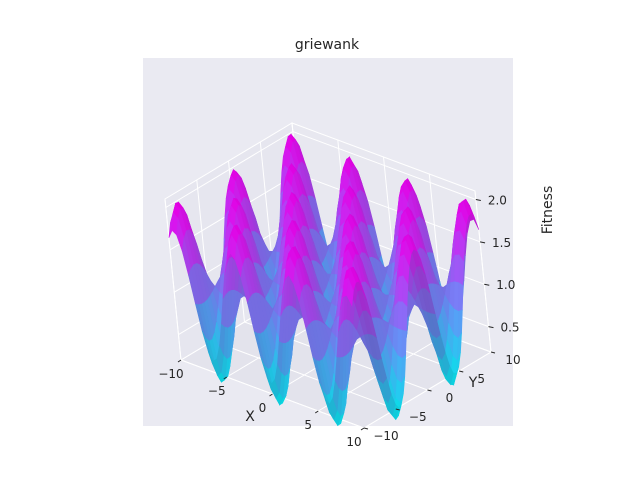  Describe the element at coordinates (418, 417) in the screenshot. I see `y-tick-label: −5` at that location.